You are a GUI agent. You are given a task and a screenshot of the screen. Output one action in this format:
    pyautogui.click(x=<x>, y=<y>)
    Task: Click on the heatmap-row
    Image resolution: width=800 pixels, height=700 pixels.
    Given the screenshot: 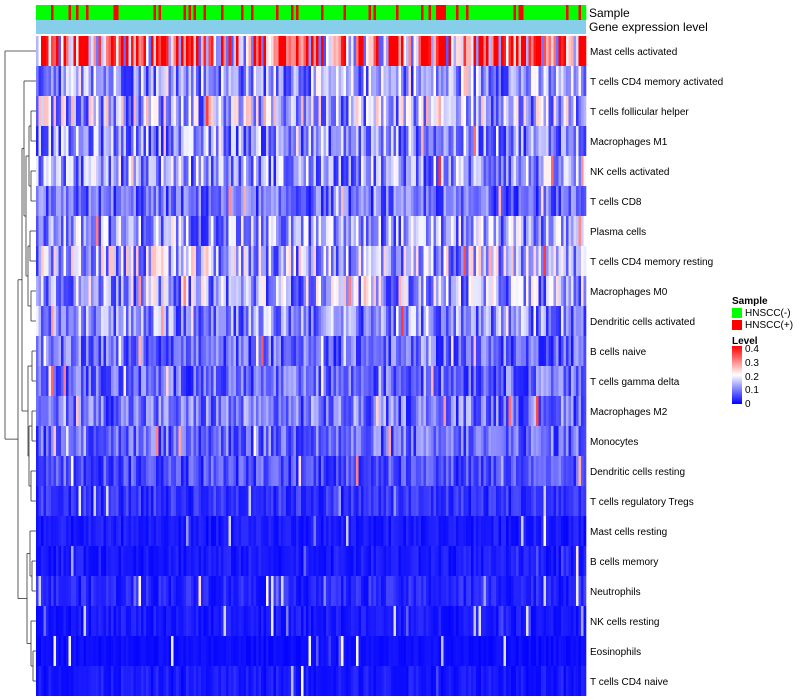 What is the action you would take?
    pyautogui.click(x=311, y=261)
    